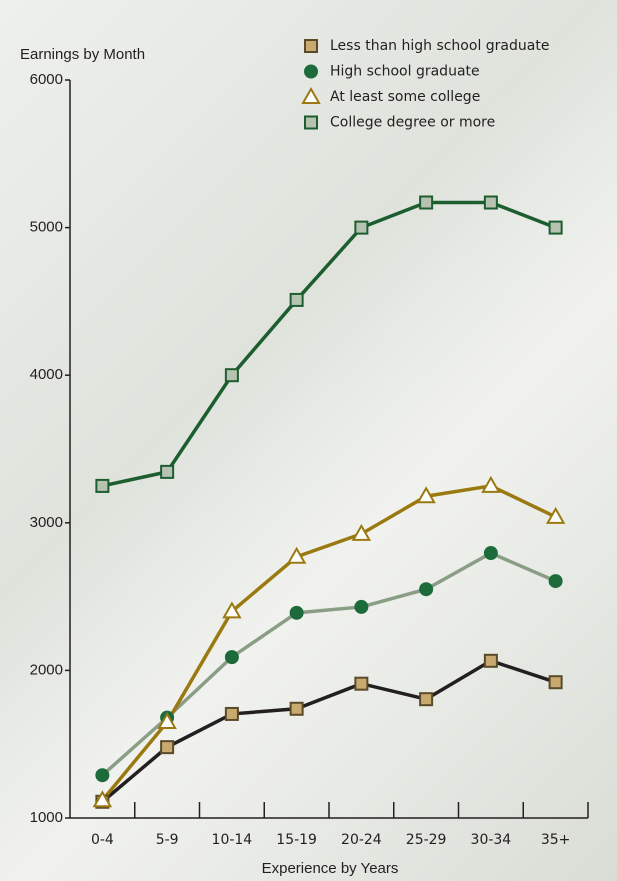  I want to click on series-line, so click(329, 731).